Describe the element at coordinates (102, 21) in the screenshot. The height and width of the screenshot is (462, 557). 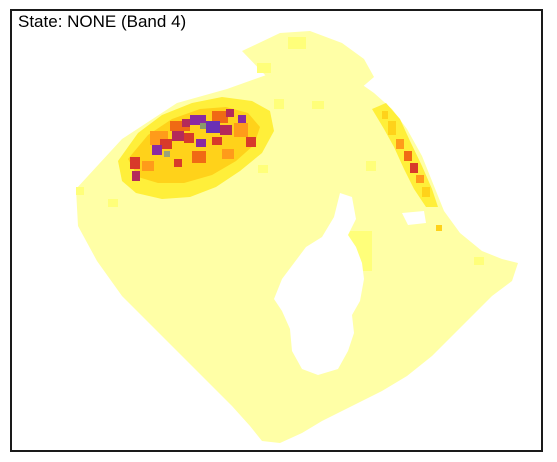
I see `map-title: State: NONE (Band 4)` at that location.